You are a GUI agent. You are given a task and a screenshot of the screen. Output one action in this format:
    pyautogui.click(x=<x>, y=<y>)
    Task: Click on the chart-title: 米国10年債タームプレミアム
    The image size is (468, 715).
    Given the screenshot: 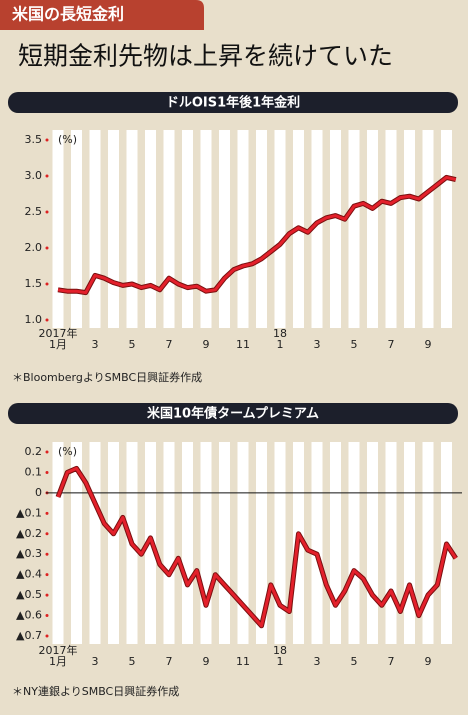 What is the action you would take?
    pyautogui.click(x=233, y=414)
    